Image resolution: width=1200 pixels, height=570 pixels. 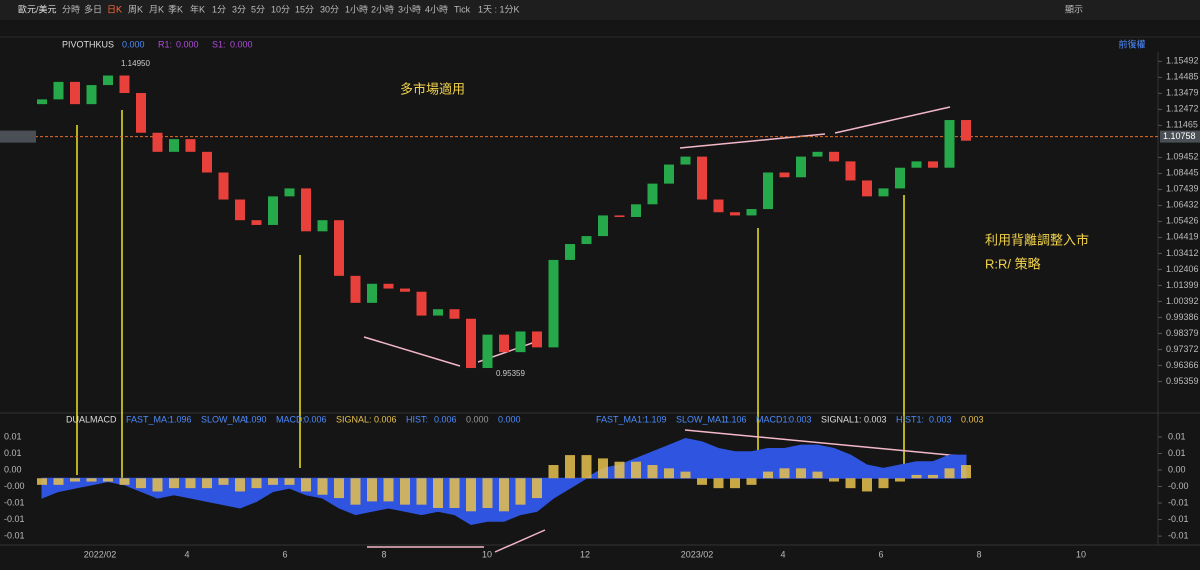 What do you see at coordinates (71, 9) in the screenshot?
I see `timeframe-tab: 分時` at bounding box center [71, 9].